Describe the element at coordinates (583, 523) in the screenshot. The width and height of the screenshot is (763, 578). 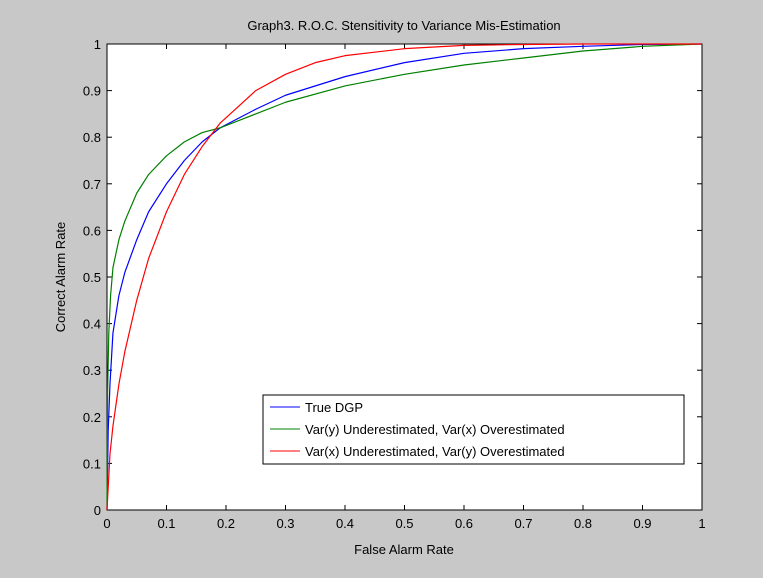
I see `x-tick-label: 0.8` at that location.